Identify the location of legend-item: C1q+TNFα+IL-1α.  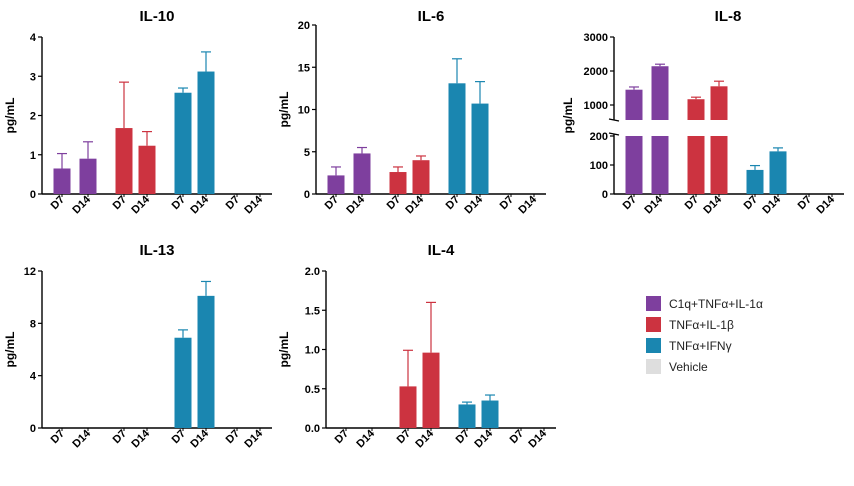
(704, 303).